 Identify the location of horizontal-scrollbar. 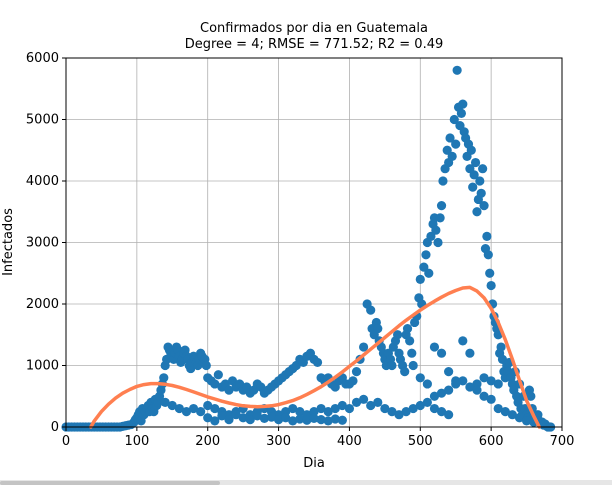
(306, 482).